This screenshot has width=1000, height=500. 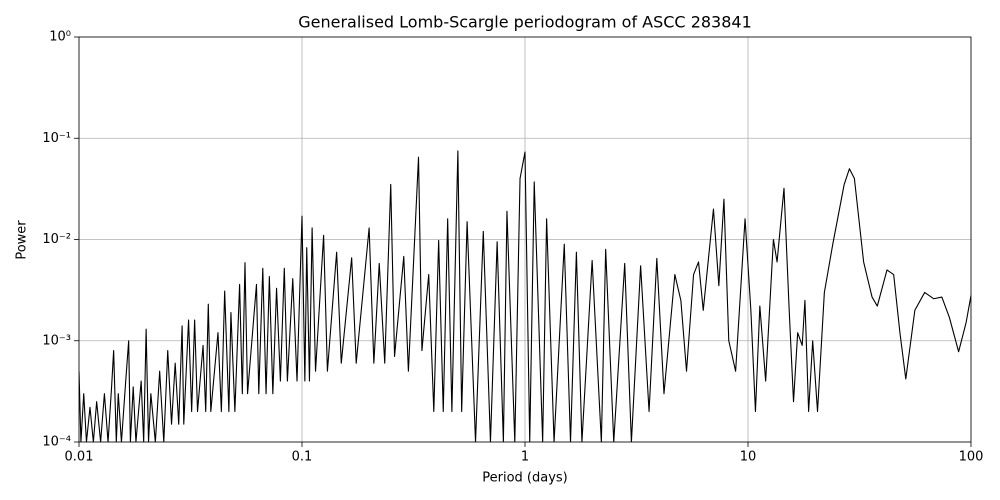 I want to click on x-tick-label: 0.1, so click(x=302, y=457).